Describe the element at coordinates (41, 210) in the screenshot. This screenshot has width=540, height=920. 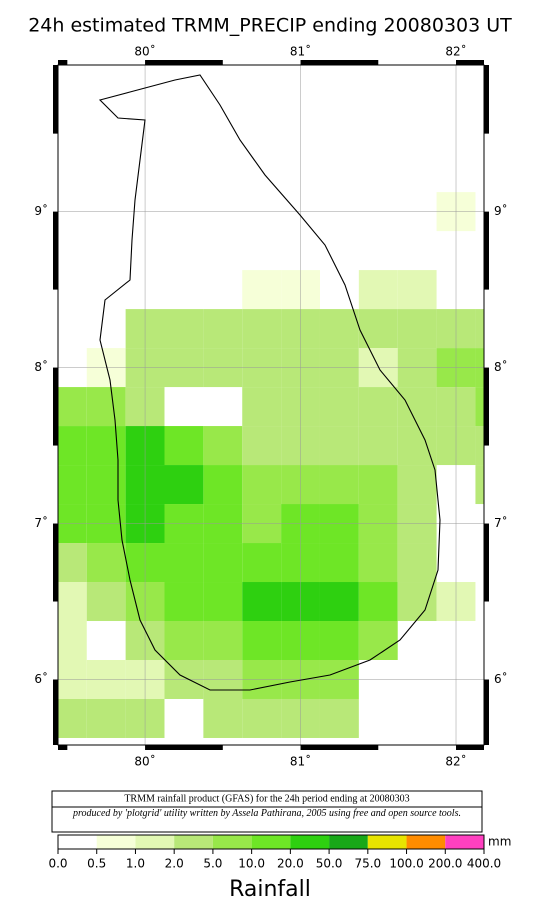
I see `lat-label-left: 9˚` at that location.